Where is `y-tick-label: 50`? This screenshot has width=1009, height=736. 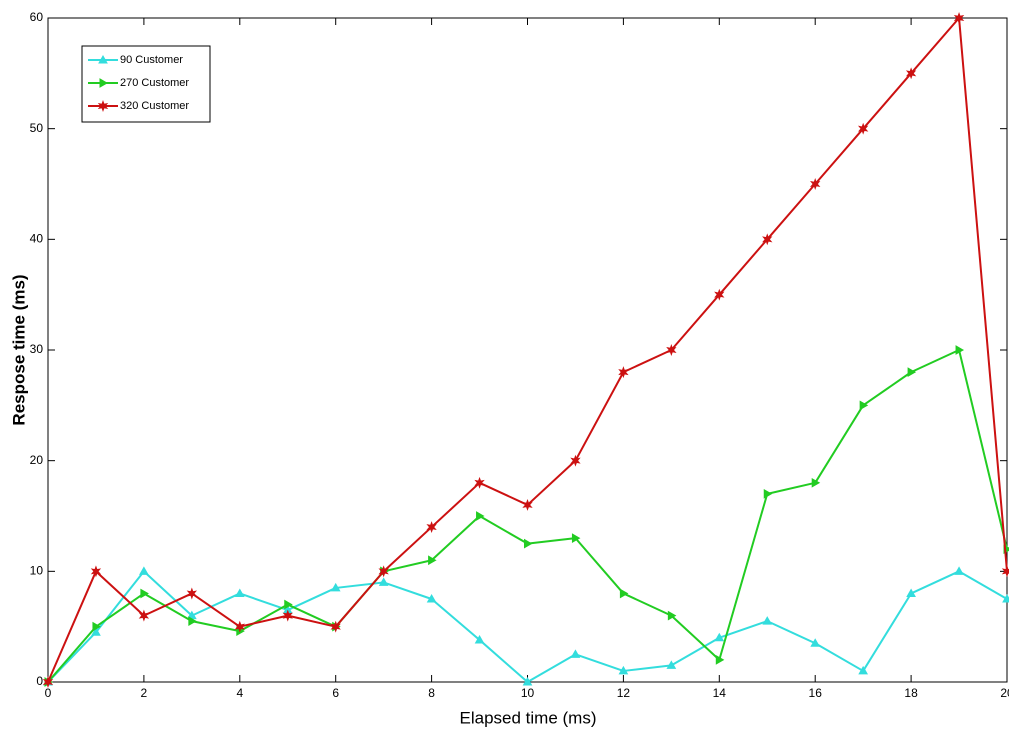
y-tick-label: 50 is located at coordinates (37, 128).